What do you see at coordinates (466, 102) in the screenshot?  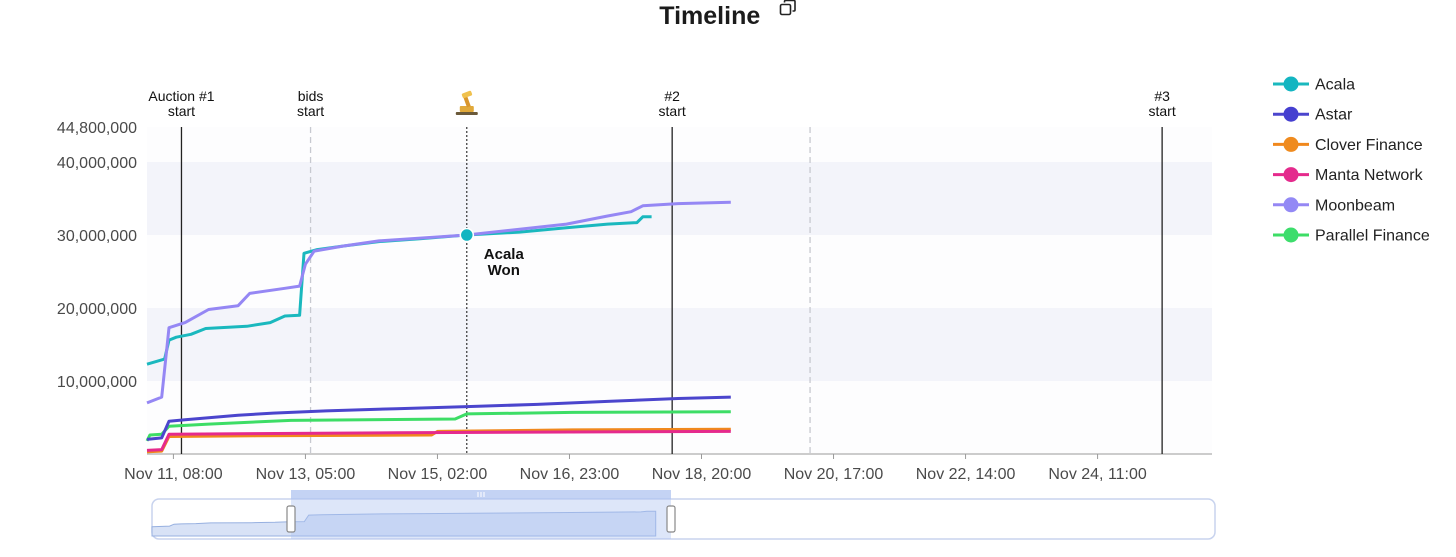 I see `gavel-icon` at bounding box center [466, 102].